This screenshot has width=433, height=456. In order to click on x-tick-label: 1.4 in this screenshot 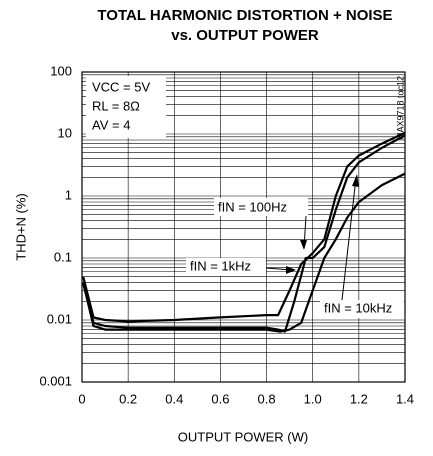, I will do `click(405, 398)`.